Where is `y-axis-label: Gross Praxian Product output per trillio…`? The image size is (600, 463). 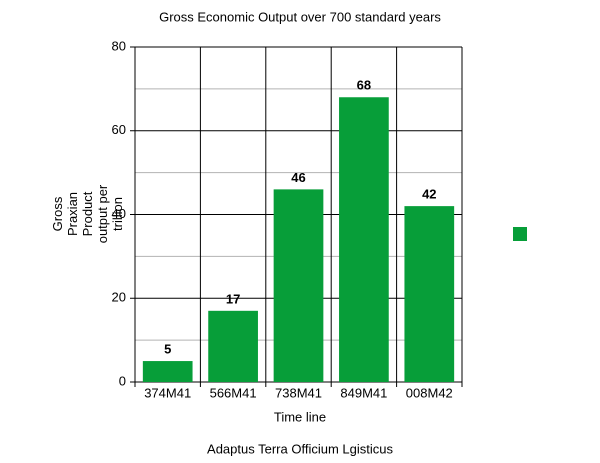 y-axis-label: Gross Praxian Product output per trillio… is located at coordinates (87, 214).